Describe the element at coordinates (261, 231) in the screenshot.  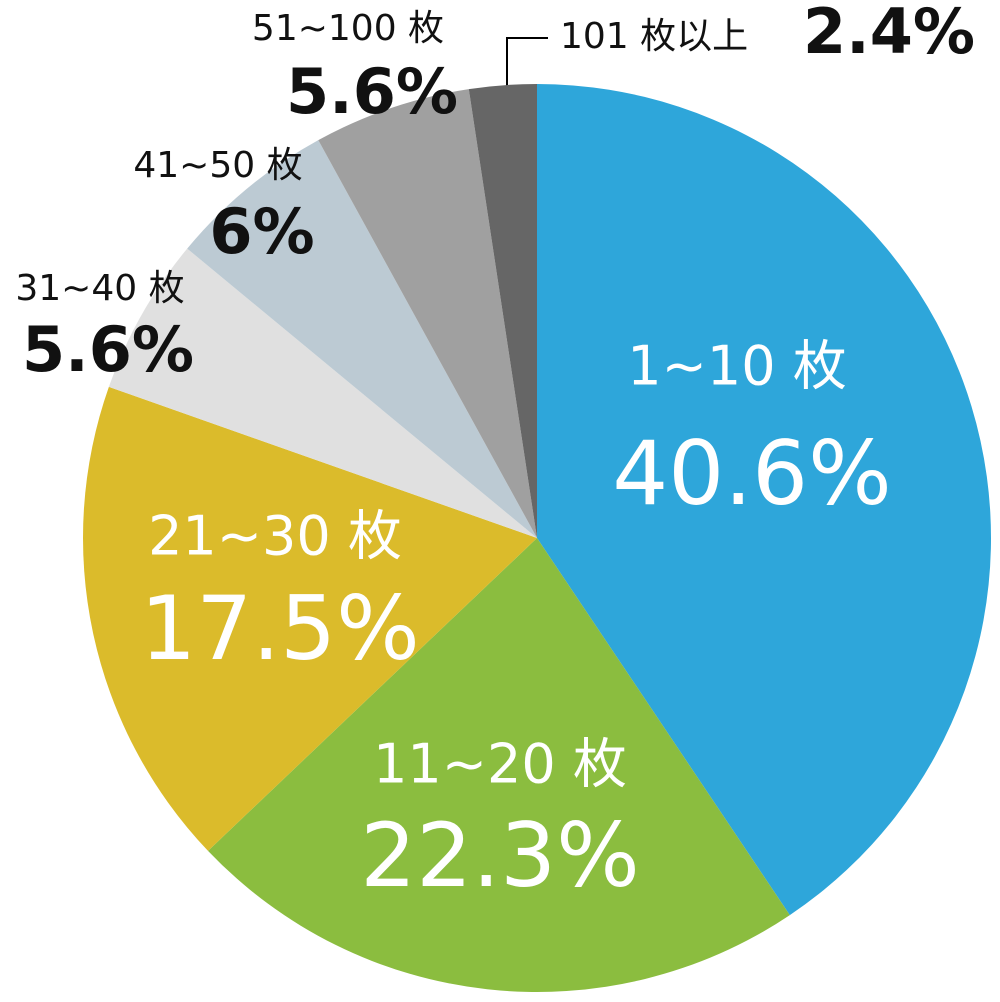
I see `value-label: 6%` at that location.